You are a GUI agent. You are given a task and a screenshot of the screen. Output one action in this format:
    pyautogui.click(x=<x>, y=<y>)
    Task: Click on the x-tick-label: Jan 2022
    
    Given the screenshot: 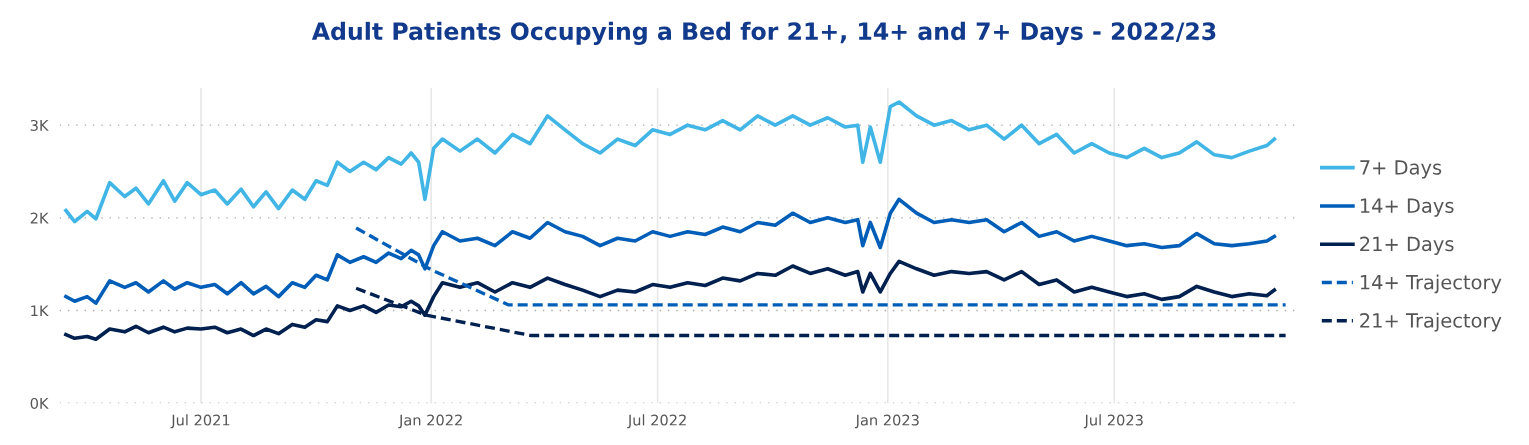 What is the action you would take?
    pyautogui.click(x=430, y=421)
    